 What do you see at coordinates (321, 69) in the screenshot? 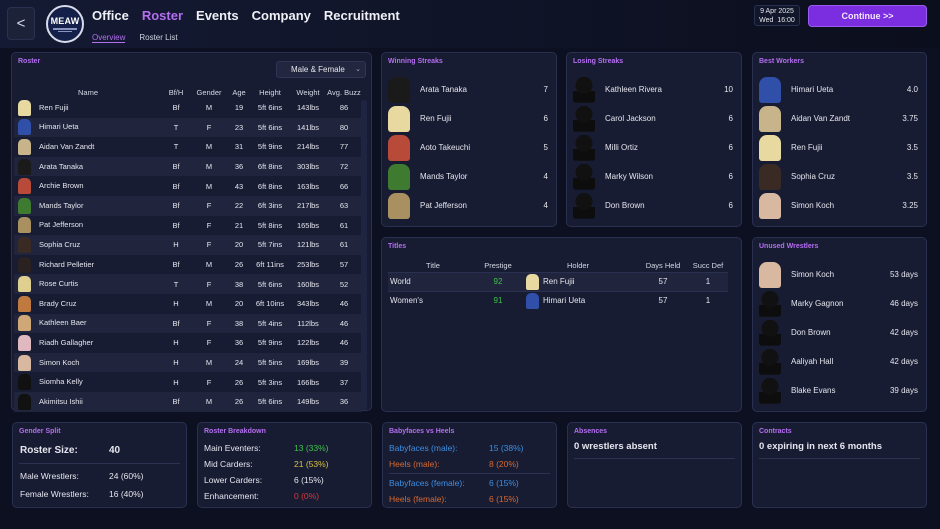
I see `gender-filter-select: Male & Female ⌄` at bounding box center [321, 69].